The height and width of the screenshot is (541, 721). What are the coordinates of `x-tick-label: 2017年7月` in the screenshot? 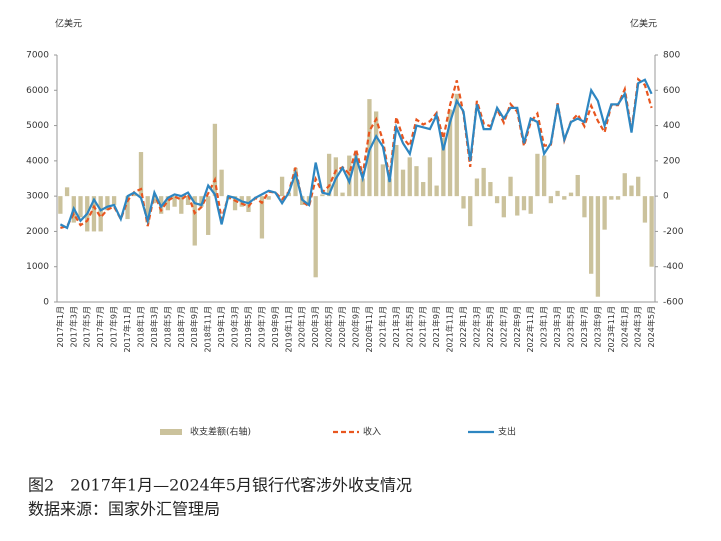 It's located at (100, 326).